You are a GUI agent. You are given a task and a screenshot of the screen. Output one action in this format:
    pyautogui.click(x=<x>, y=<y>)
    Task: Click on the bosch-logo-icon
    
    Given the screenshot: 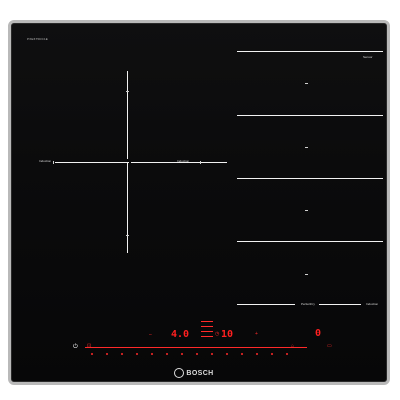 What is the action you would take?
    pyautogui.click(x=179, y=373)
    